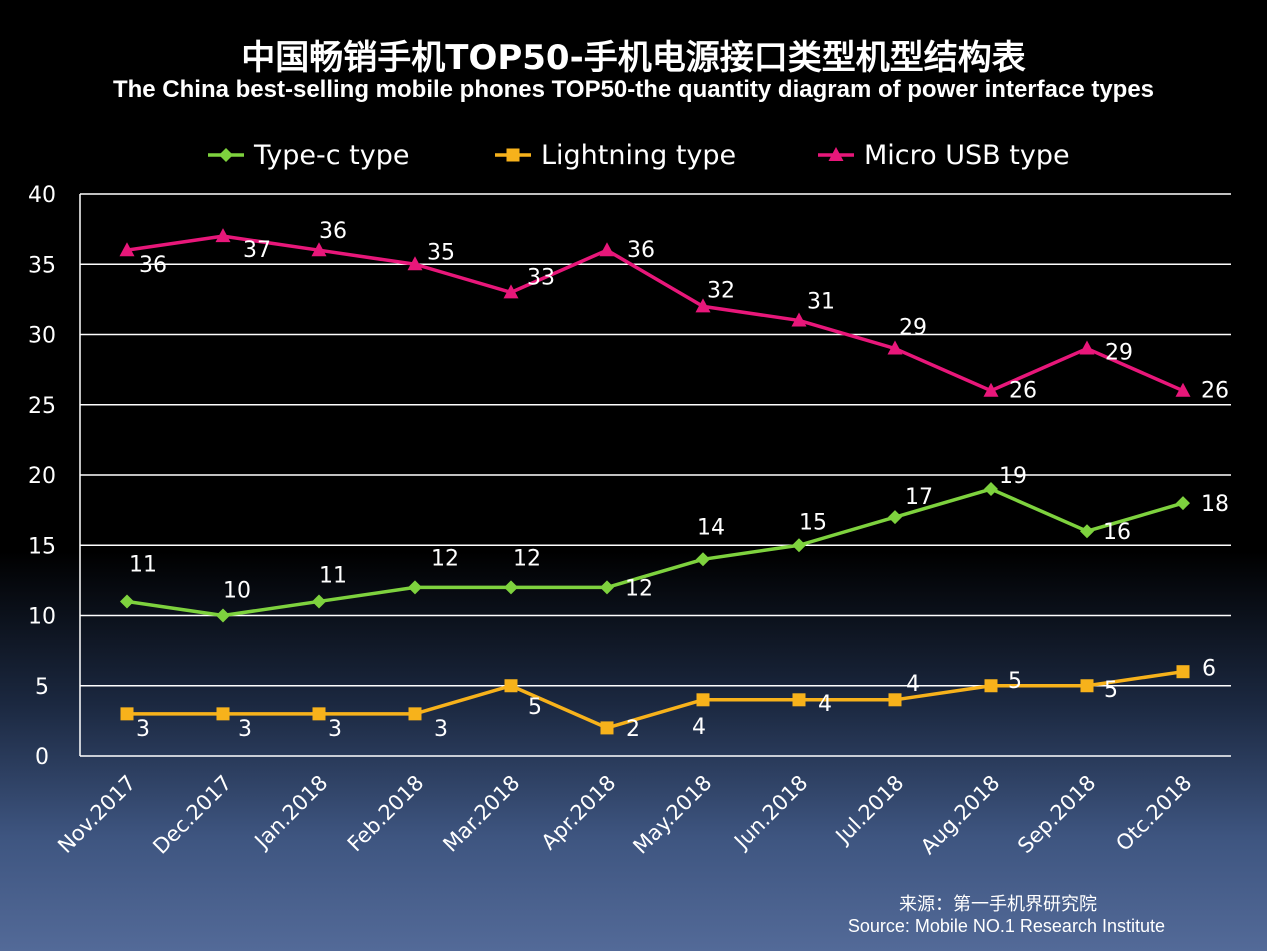 The width and height of the screenshot is (1267, 951). What do you see at coordinates (1215, 504) in the screenshot?
I see `data-label: 18` at bounding box center [1215, 504].